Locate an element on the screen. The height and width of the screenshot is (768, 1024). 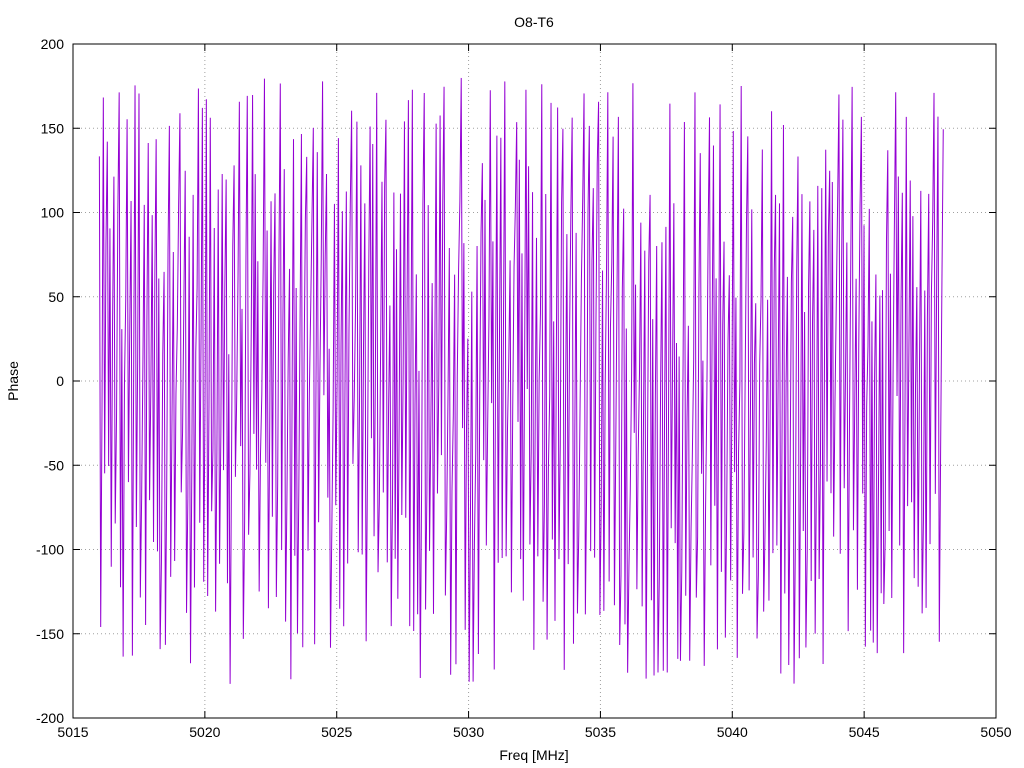
y-tick-label: -50 is located at coordinates (54, 465).